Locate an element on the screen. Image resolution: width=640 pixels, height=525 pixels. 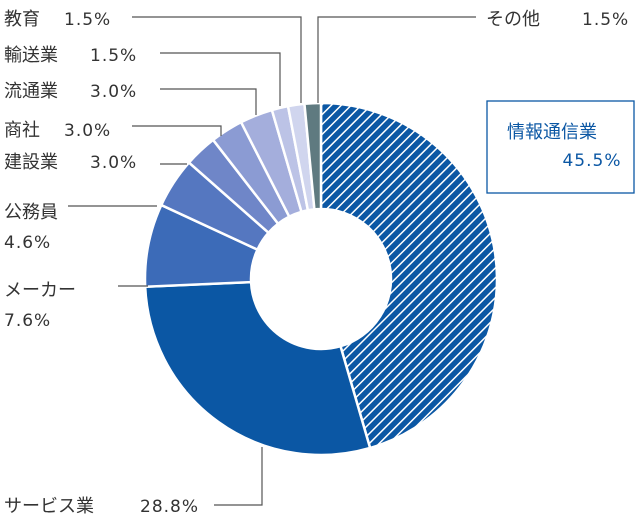
slice-9-value-label: 1.5% is located at coordinates (87, 20).